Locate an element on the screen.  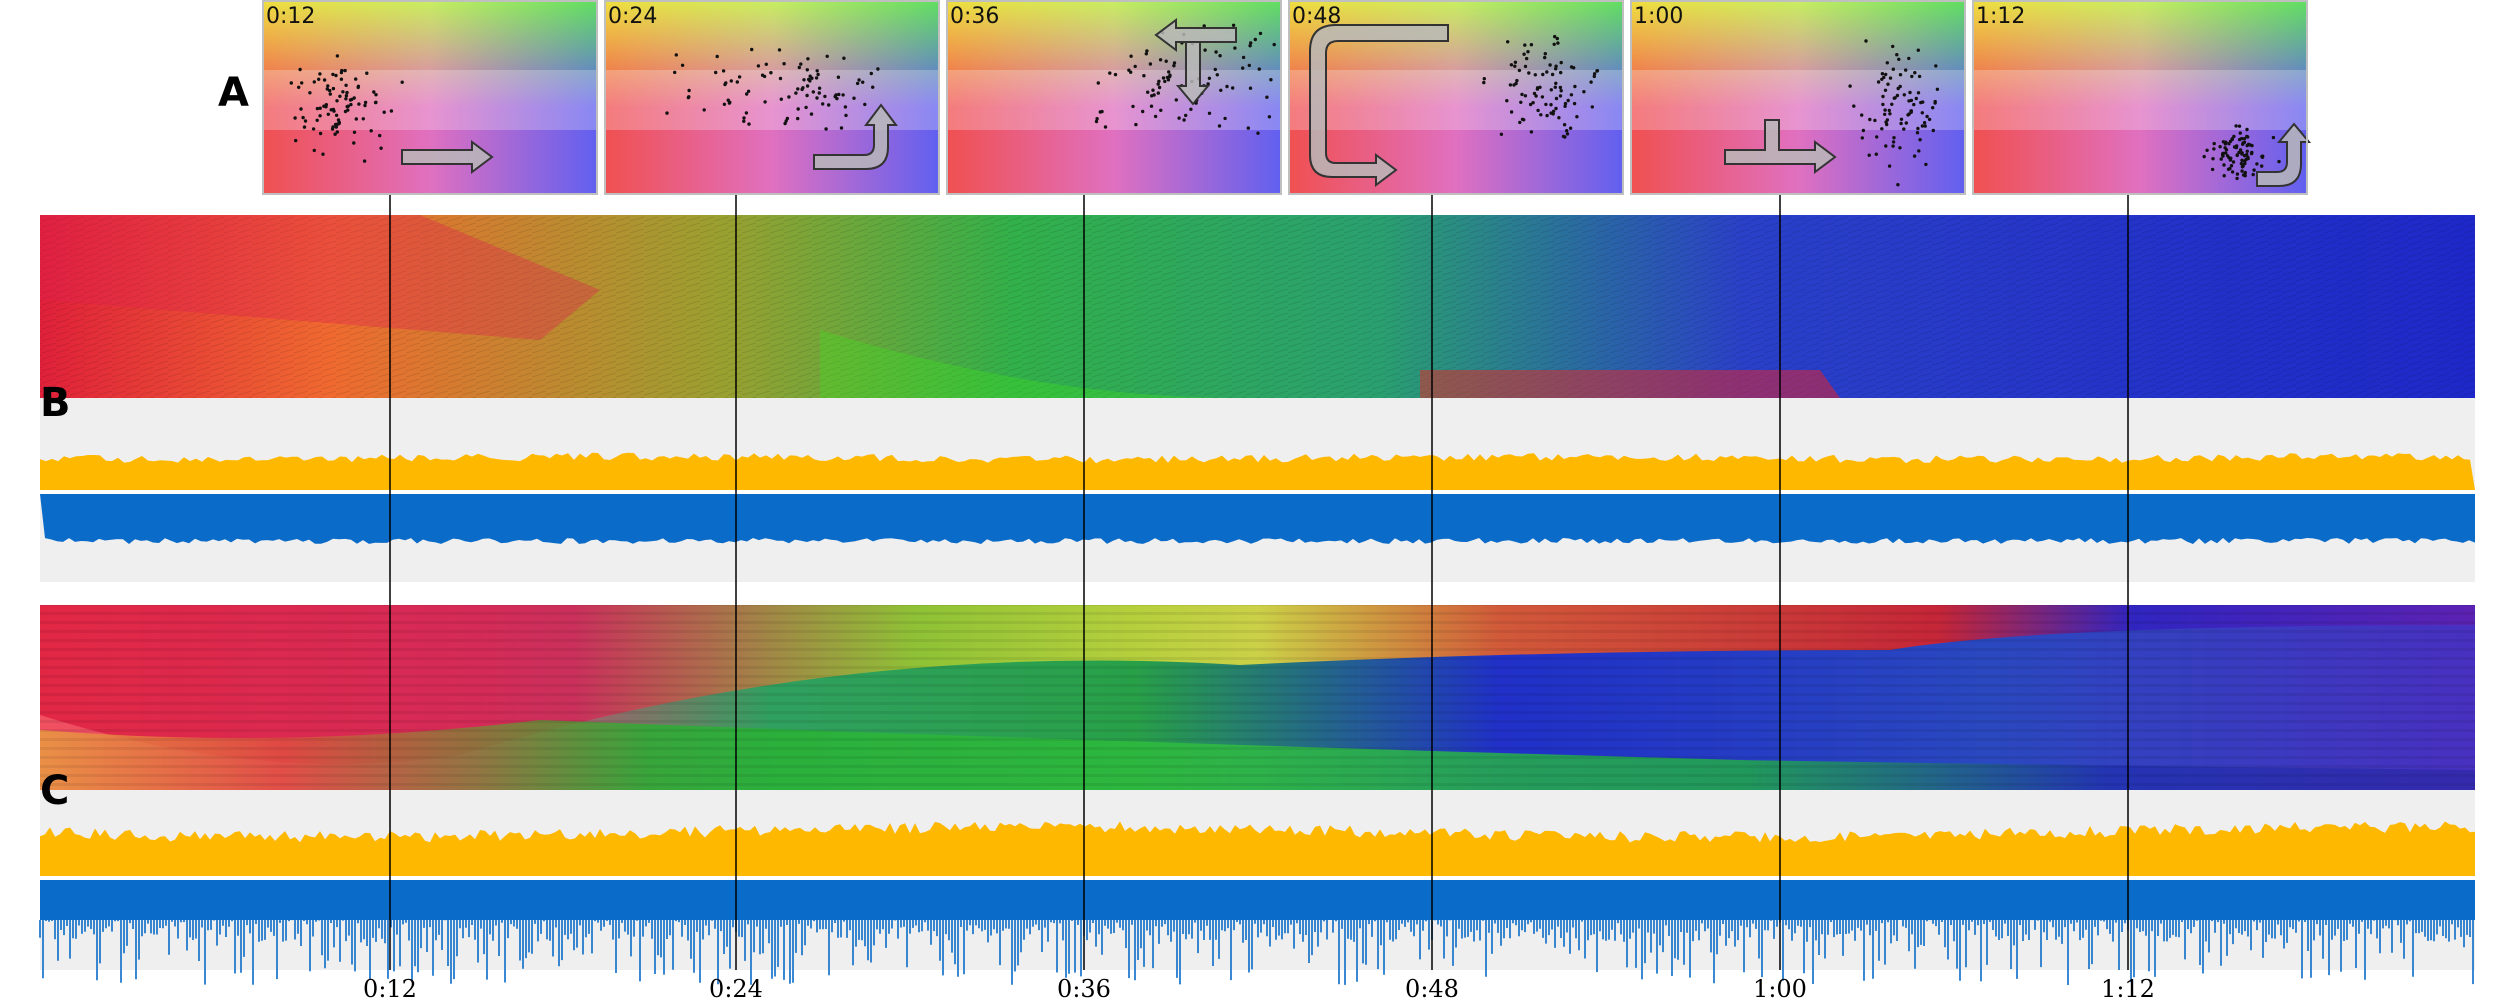
snapshot-time-label: 0:12 is located at coordinates (291, 16).